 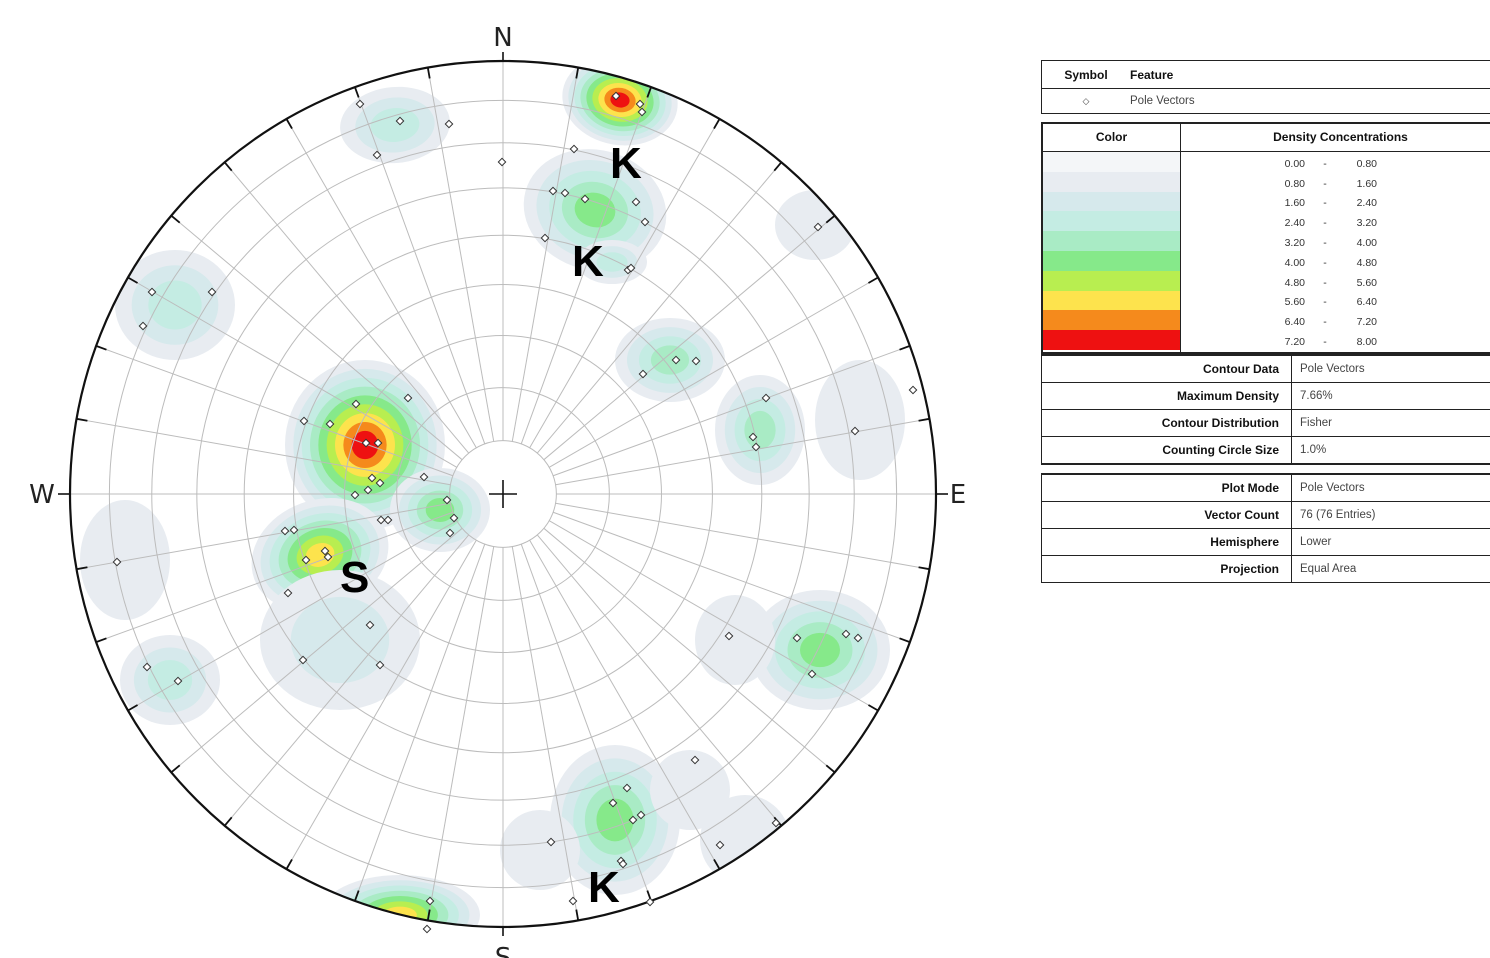 I want to click on density-header: Density Concentrations, so click(x=1335, y=137).